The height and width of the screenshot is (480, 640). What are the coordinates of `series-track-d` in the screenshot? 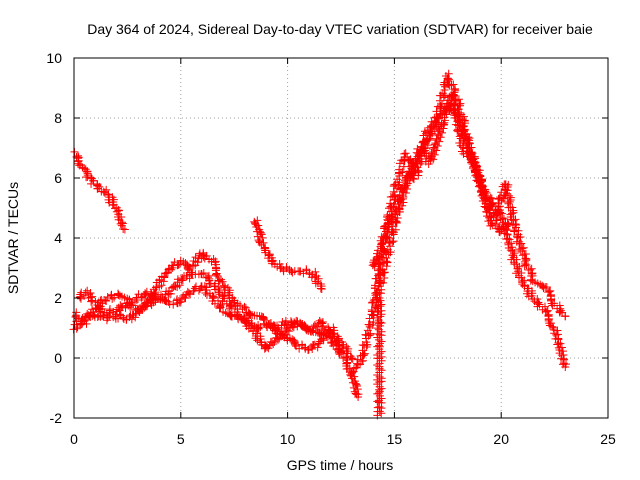 It's located at (210, 319).